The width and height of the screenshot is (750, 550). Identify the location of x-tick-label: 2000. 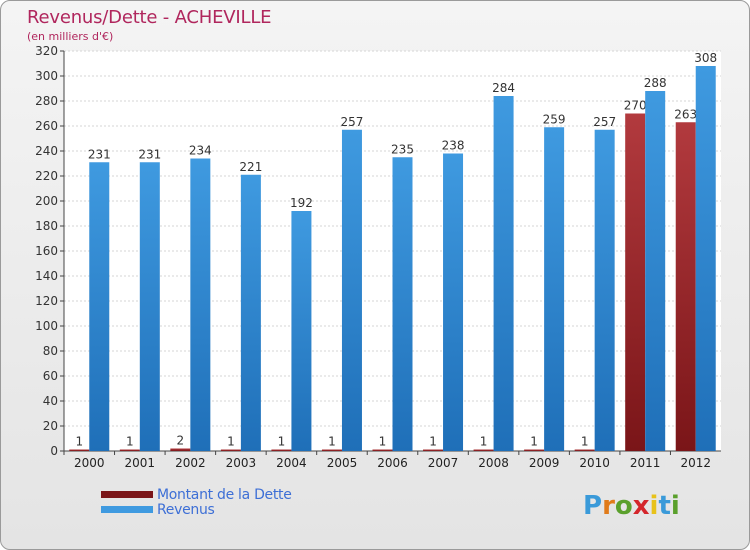
(89, 463).